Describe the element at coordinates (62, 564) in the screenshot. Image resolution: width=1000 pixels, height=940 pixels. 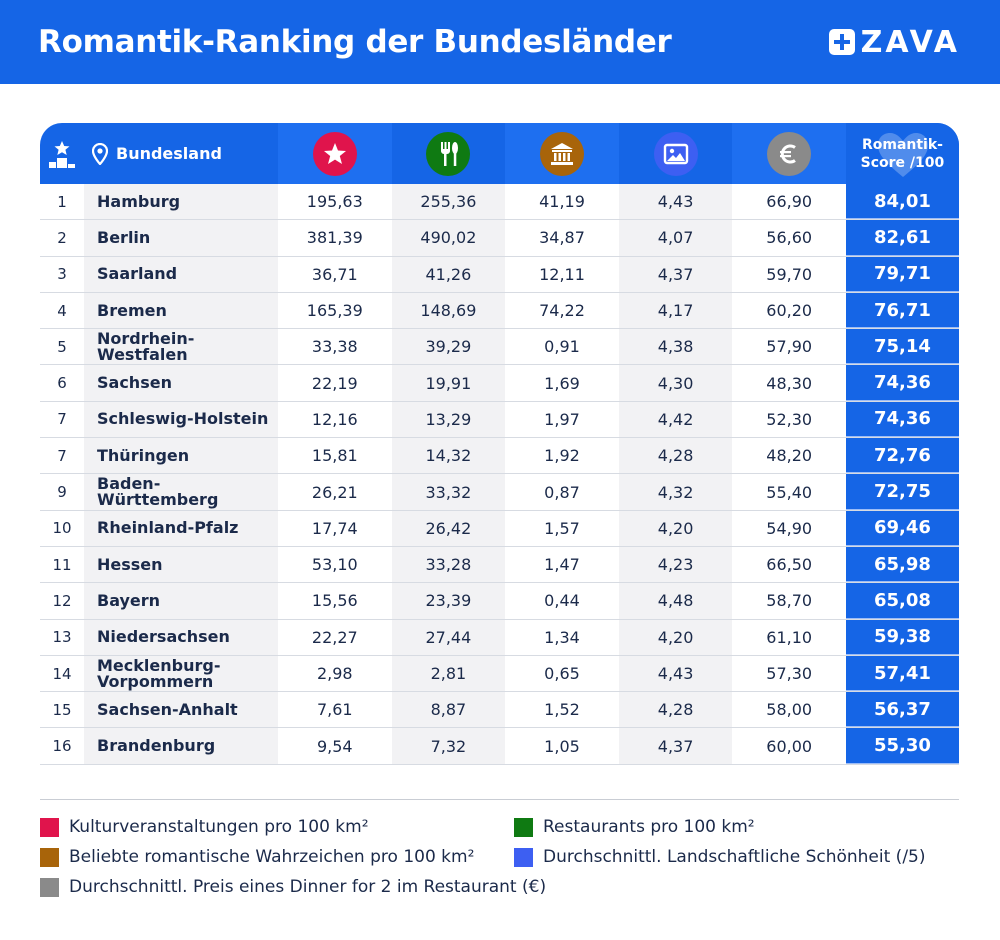
I see `rank-cell: 11` at that location.